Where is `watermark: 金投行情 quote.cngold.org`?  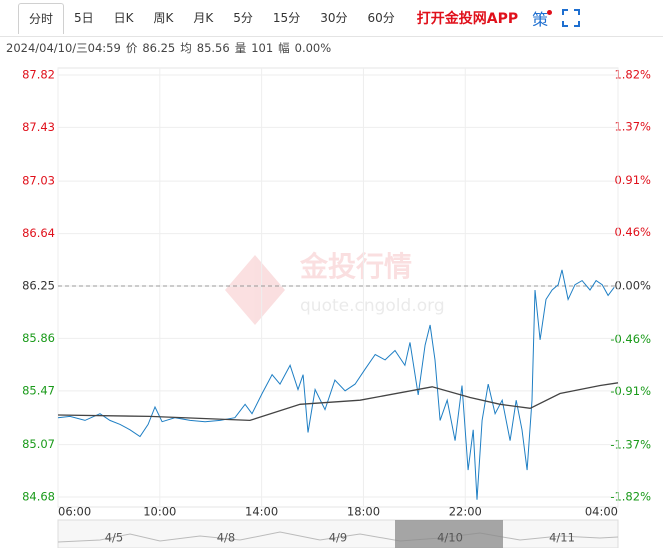 watermark: 金投行情 quote.cngold.org is located at coordinates (335, 287).